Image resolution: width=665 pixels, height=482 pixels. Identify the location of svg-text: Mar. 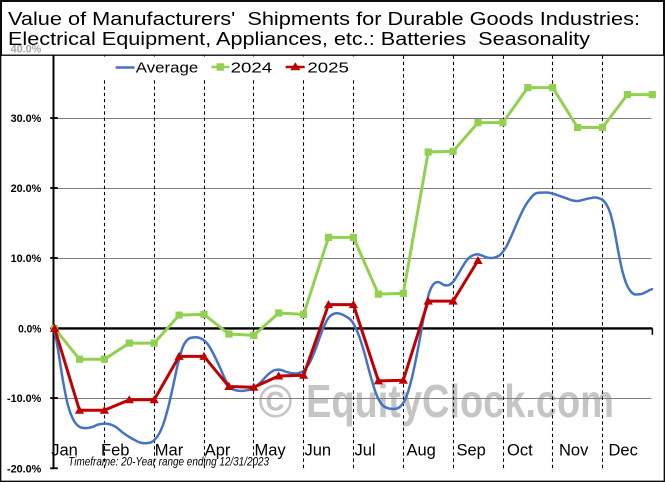
(169, 451).